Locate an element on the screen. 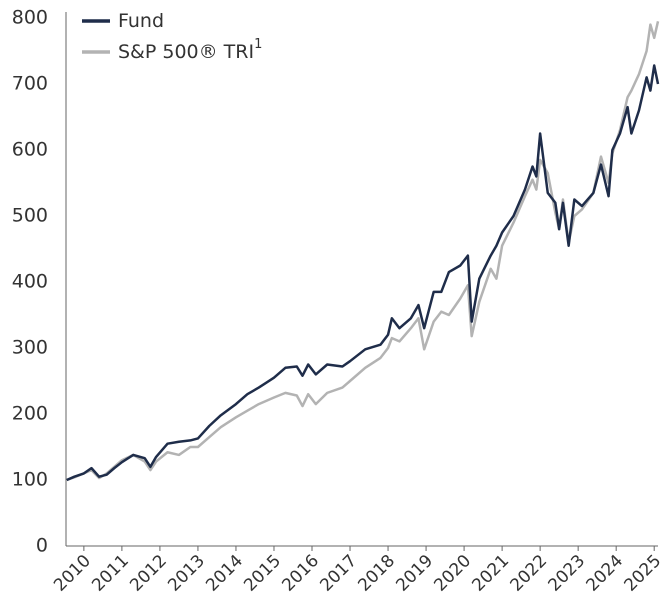 The height and width of the screenshot is (599, 661). y-tick-label: 500 is located at coordinates (30, 216).